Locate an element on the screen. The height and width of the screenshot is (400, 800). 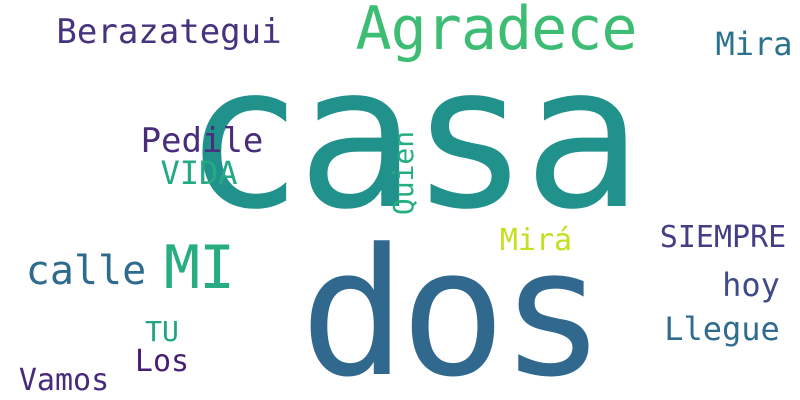
word-agradece: Agradece is located at coordinates (496, 32).